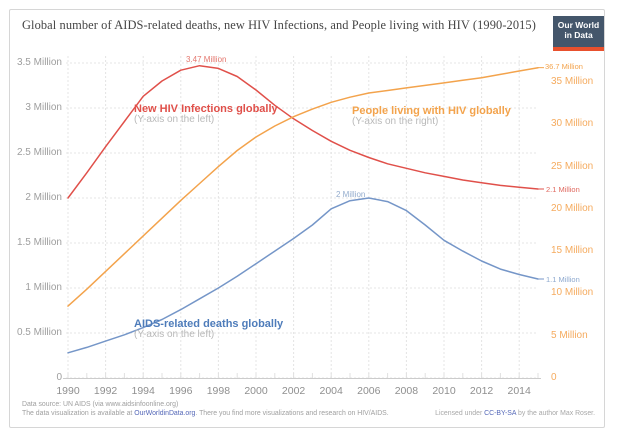 Image resolution: width=617 pixels, height=443 pixels. Describe the element at coordinates (143, 391) in the screenshot. I see `x-tick-label: 1994` at that location.